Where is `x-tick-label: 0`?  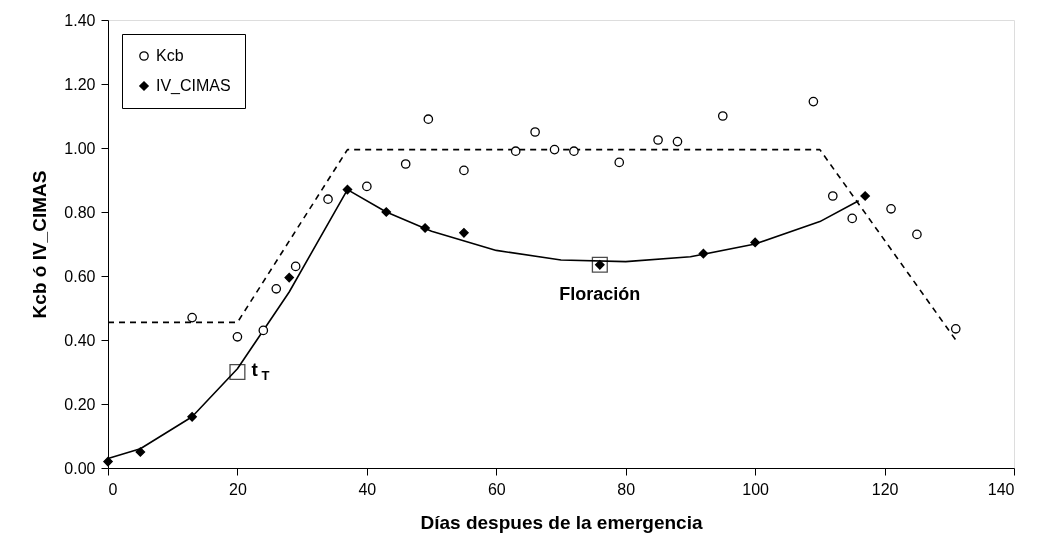 x-tick-label: 0 is located at coordinates (113, 489).